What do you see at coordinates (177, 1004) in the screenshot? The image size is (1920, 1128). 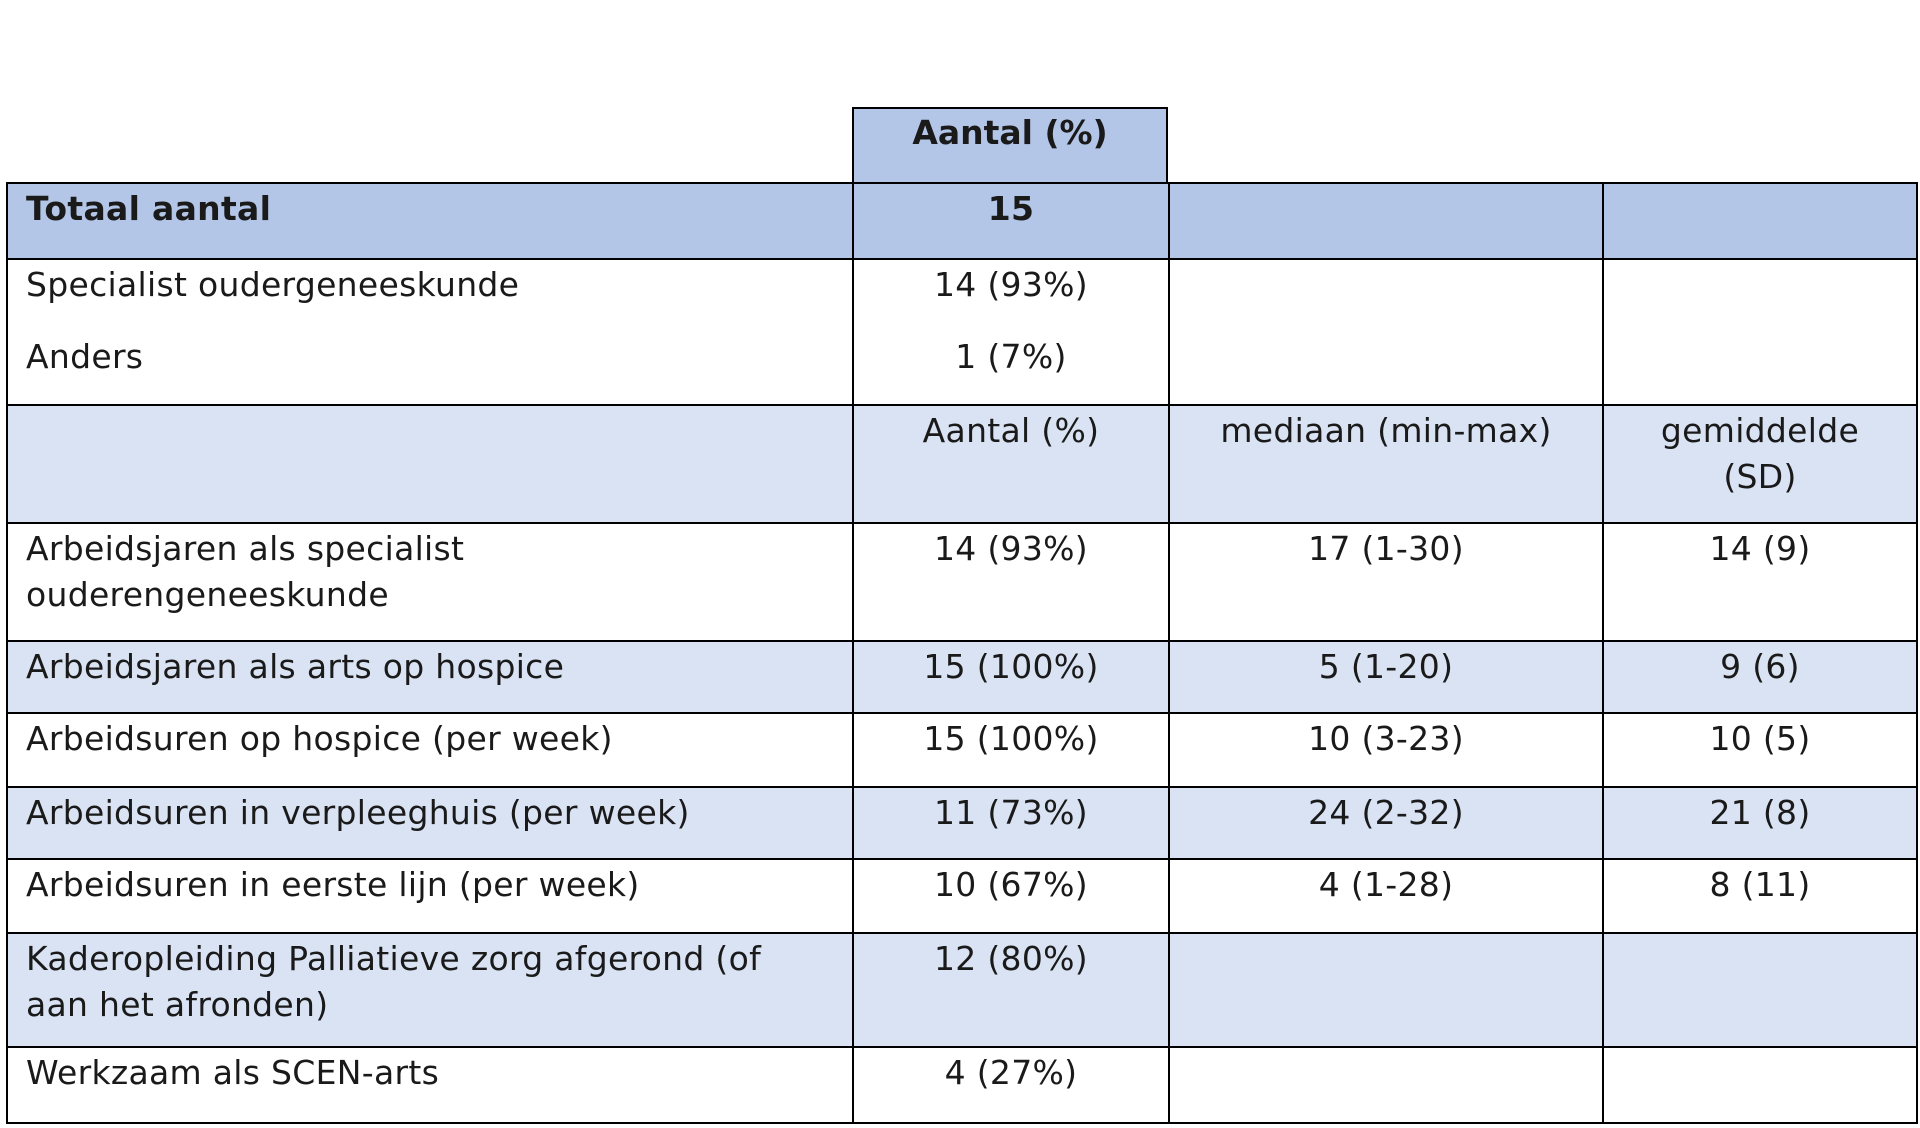 I see `row-label-line2: aan het afronden)` at bounding box center [177, 1004].